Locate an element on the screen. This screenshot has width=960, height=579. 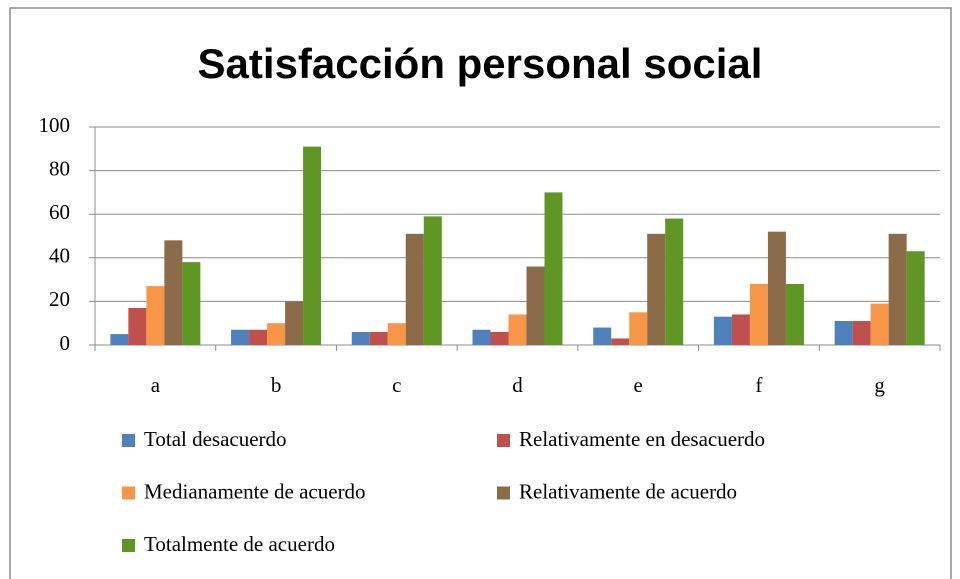
chart-title: Satisfacción personal social is located at coordinates (480, 63).